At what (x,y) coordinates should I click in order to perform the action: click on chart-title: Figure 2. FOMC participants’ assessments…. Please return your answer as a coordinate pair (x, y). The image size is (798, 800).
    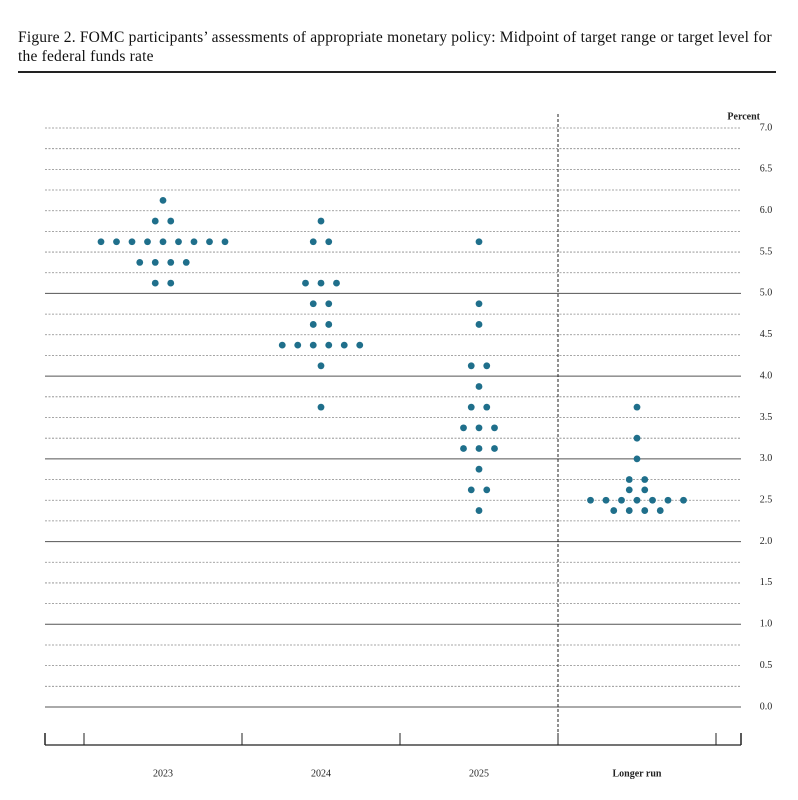
    Looking at the image, I should click on (395, 47).